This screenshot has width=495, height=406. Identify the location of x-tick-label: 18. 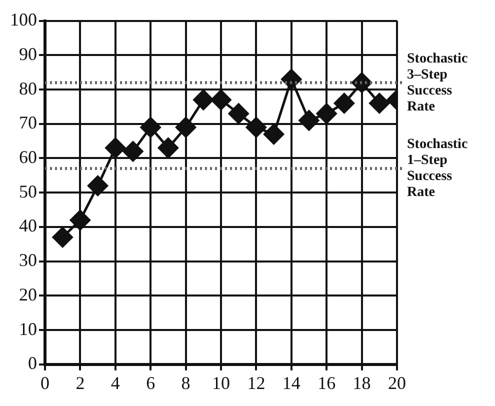
(361, 382).